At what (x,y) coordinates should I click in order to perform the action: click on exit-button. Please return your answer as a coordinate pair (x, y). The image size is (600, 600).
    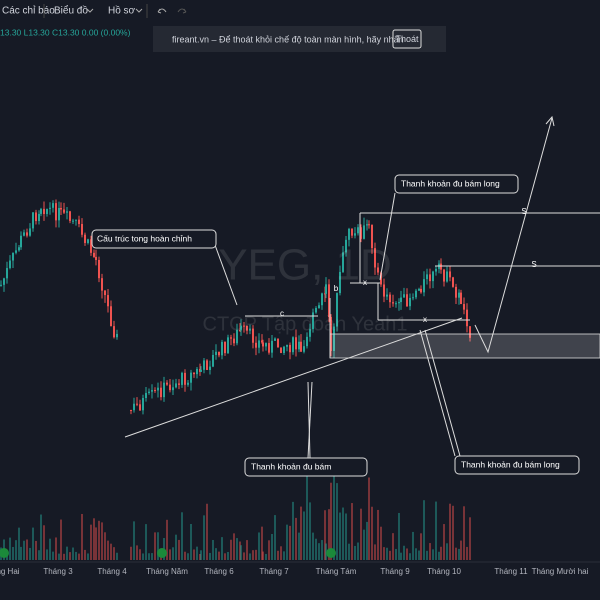
    Looking at the image, I should click on (407, 39).